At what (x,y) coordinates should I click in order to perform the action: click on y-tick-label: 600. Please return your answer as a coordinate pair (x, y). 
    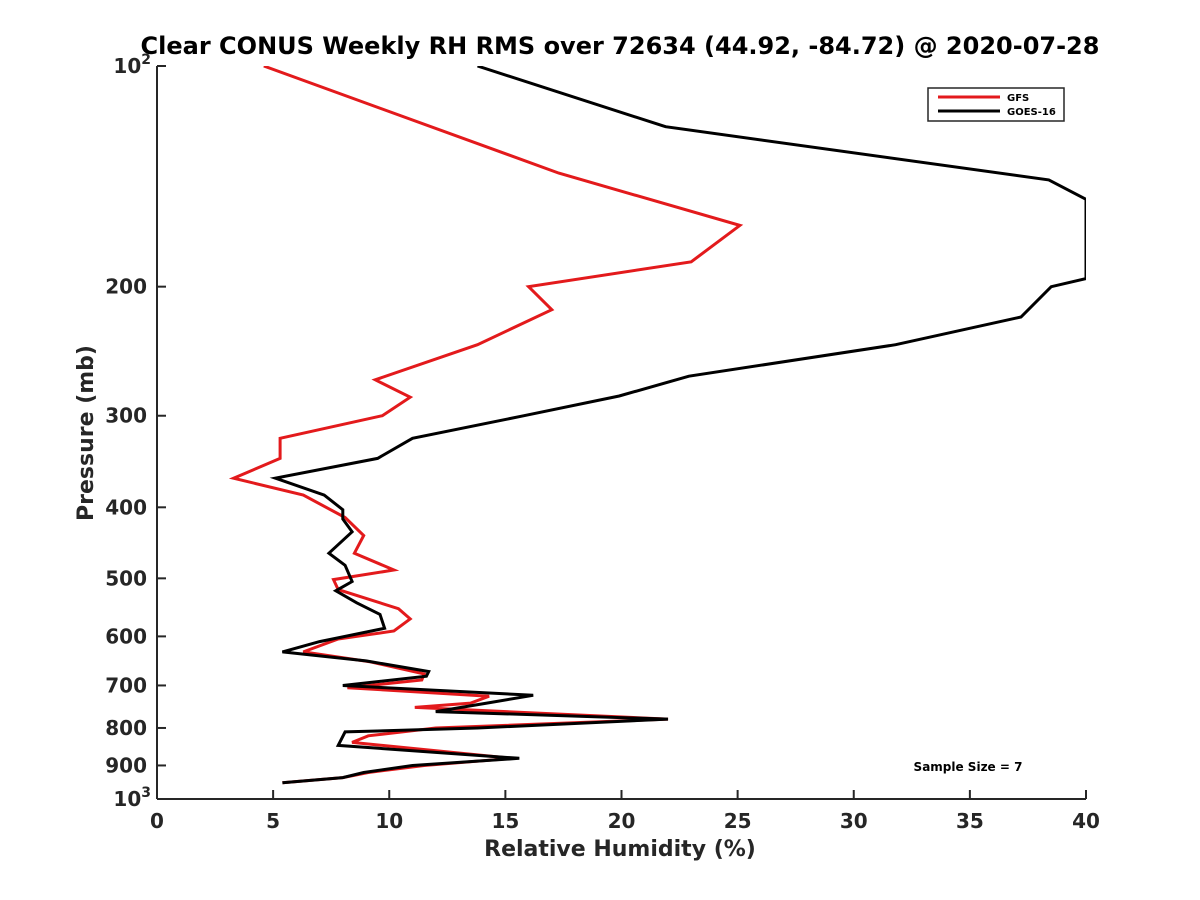
    Looking at the image, I should click on (126, 636).